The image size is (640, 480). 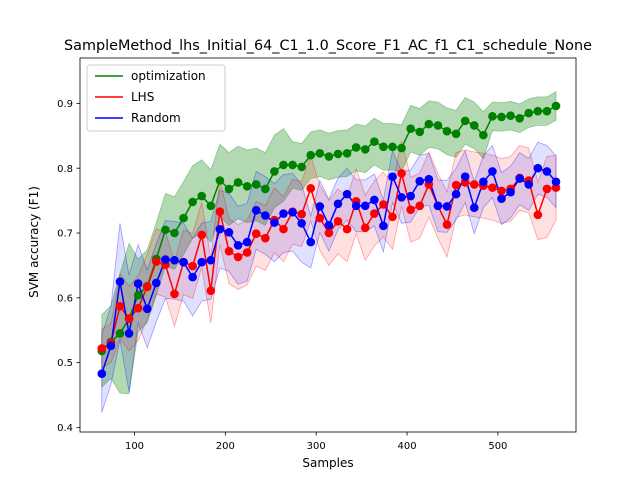 I want to click on y-tick-label: 0.4, so click(x=65, y=428).